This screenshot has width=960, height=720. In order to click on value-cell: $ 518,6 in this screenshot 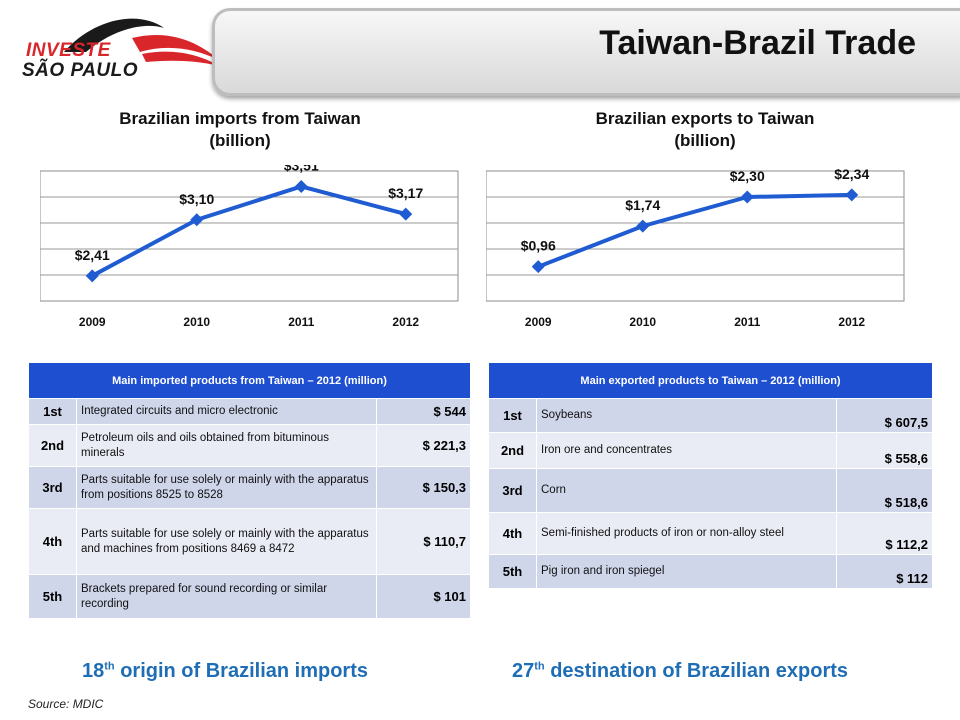, I will do `click(884, 490)`.